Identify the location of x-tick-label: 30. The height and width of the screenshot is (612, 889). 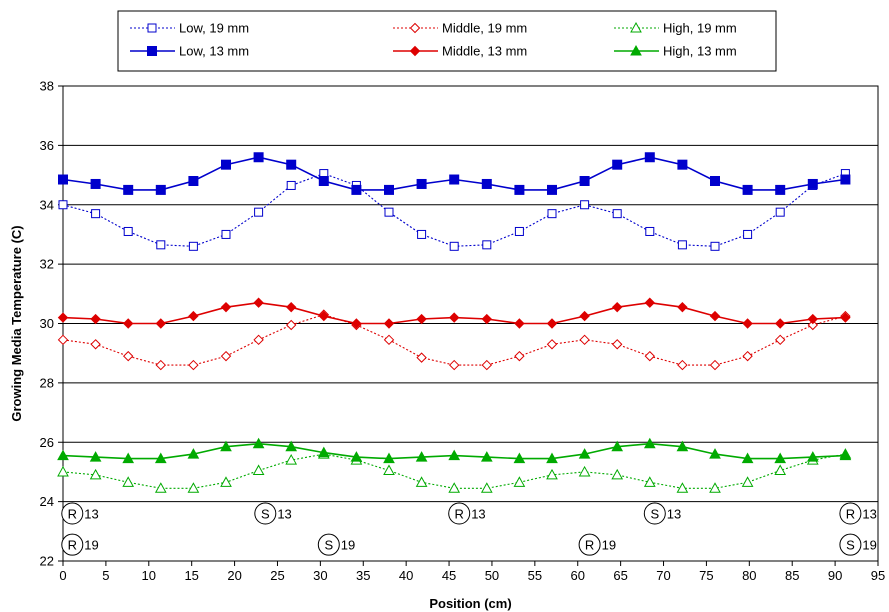
(320, 575).